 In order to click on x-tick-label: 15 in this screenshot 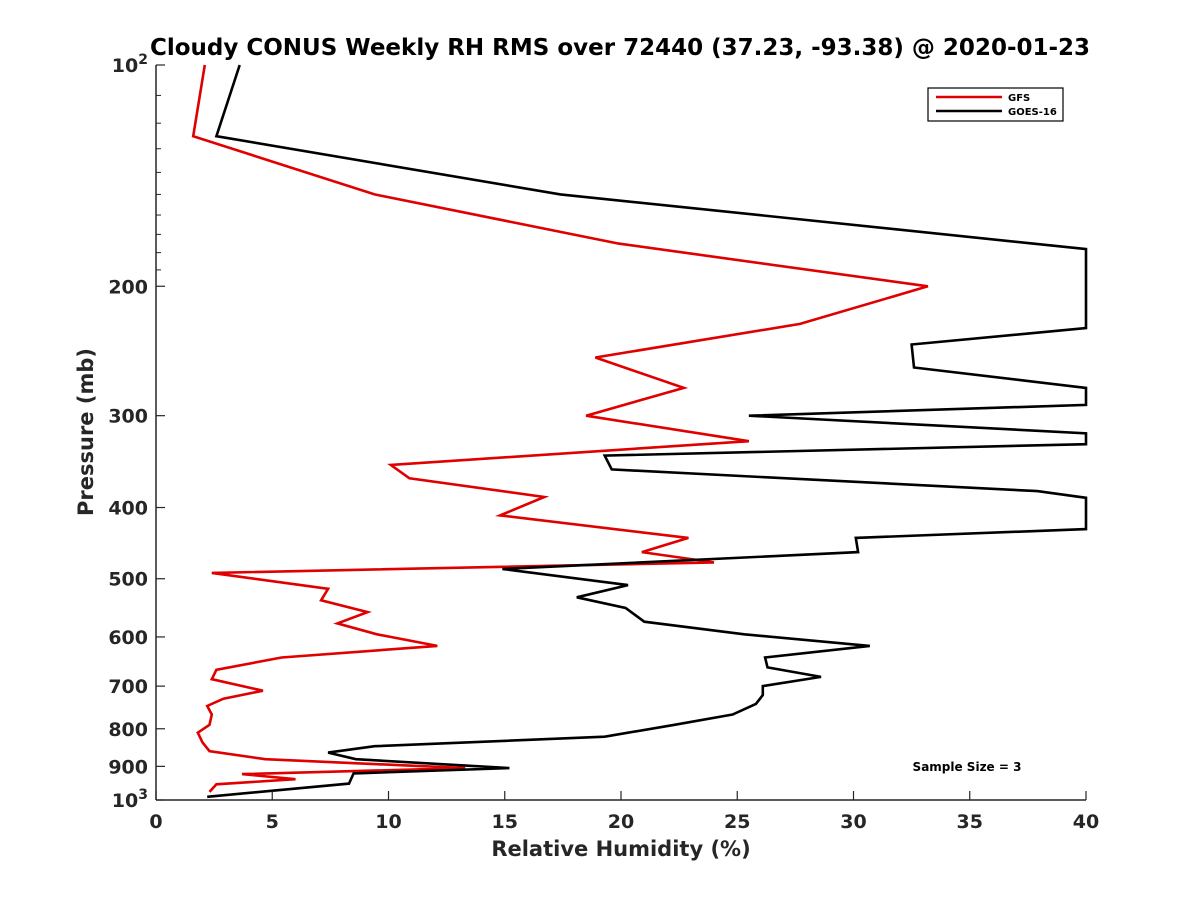, I will do `click(505, 822)`.